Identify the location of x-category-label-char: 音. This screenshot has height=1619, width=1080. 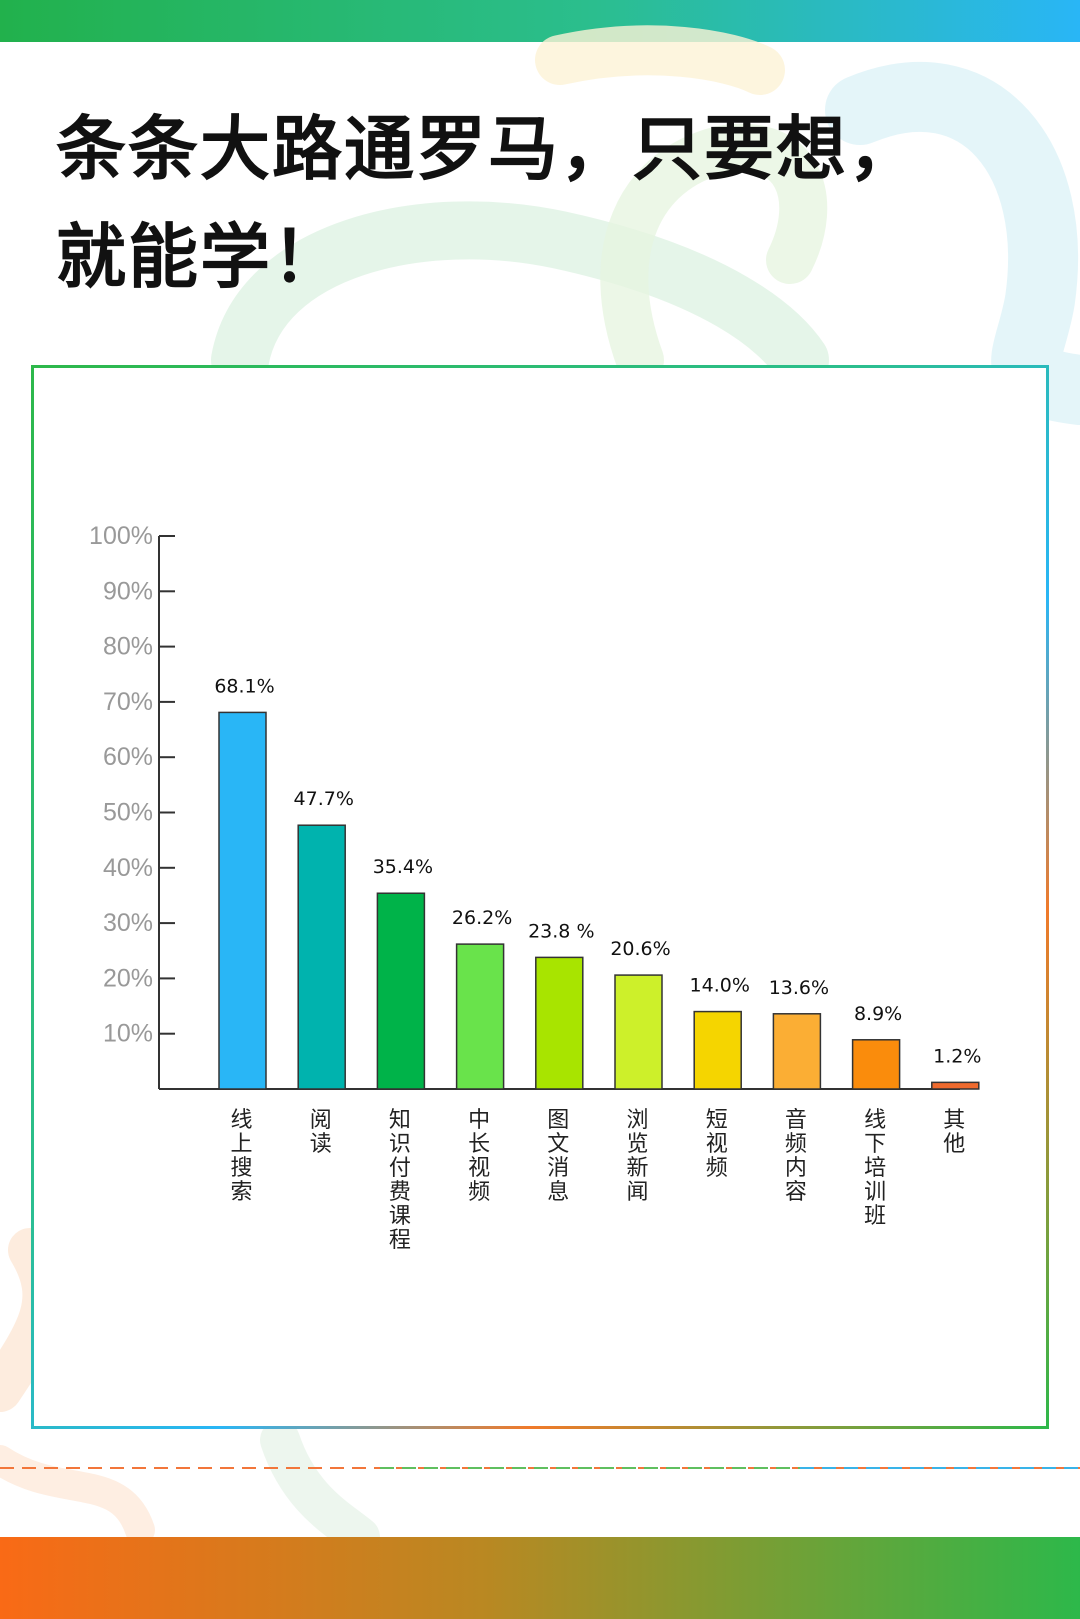
(796, 1120).